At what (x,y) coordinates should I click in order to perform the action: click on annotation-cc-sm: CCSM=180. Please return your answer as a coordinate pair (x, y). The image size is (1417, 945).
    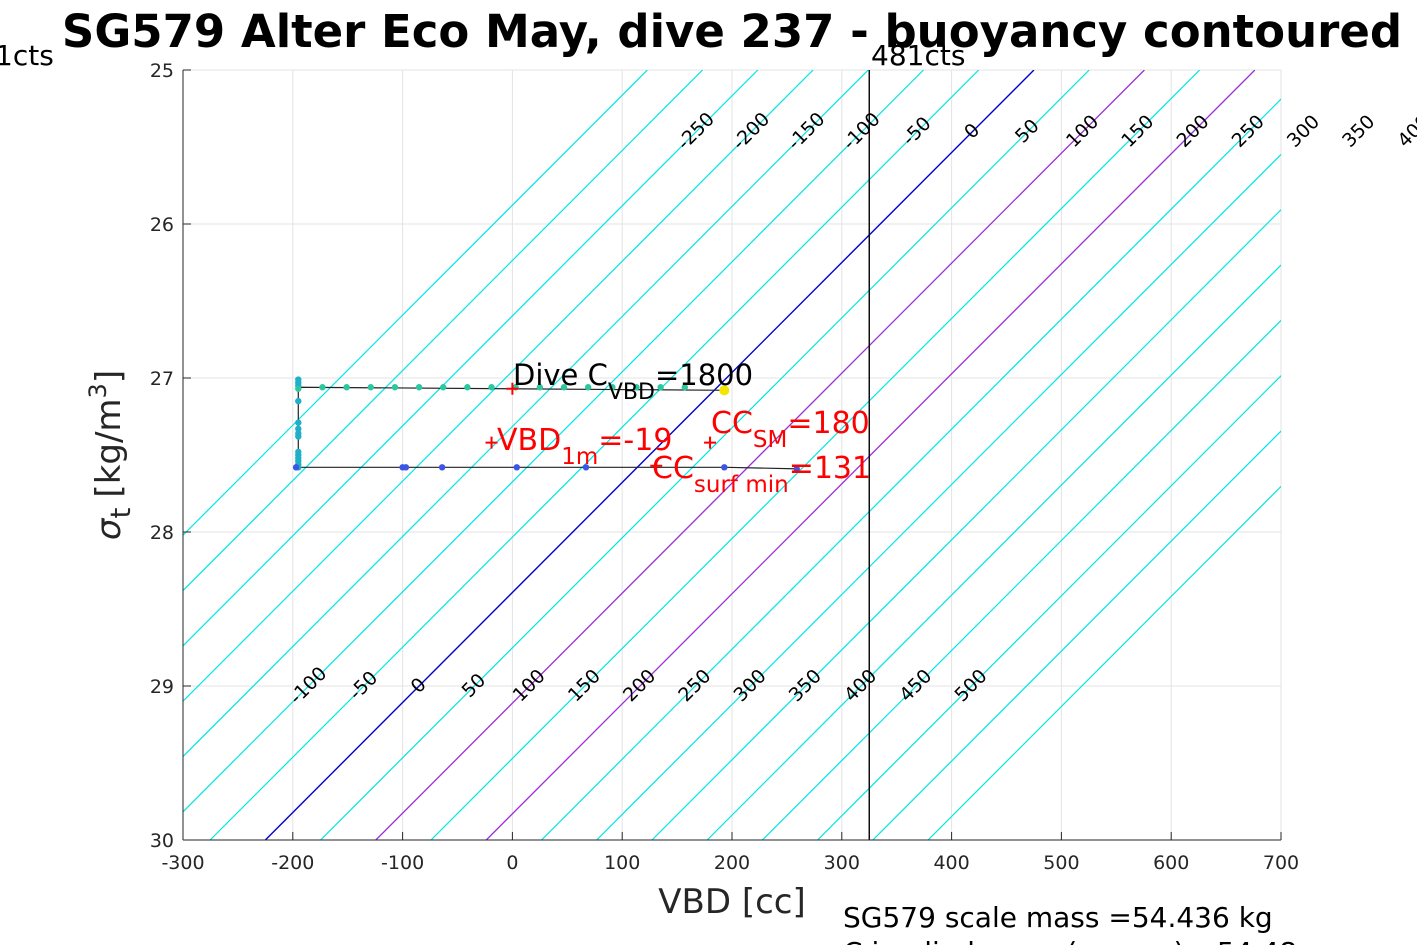
    Looking at the image, I should click on (790, 429).